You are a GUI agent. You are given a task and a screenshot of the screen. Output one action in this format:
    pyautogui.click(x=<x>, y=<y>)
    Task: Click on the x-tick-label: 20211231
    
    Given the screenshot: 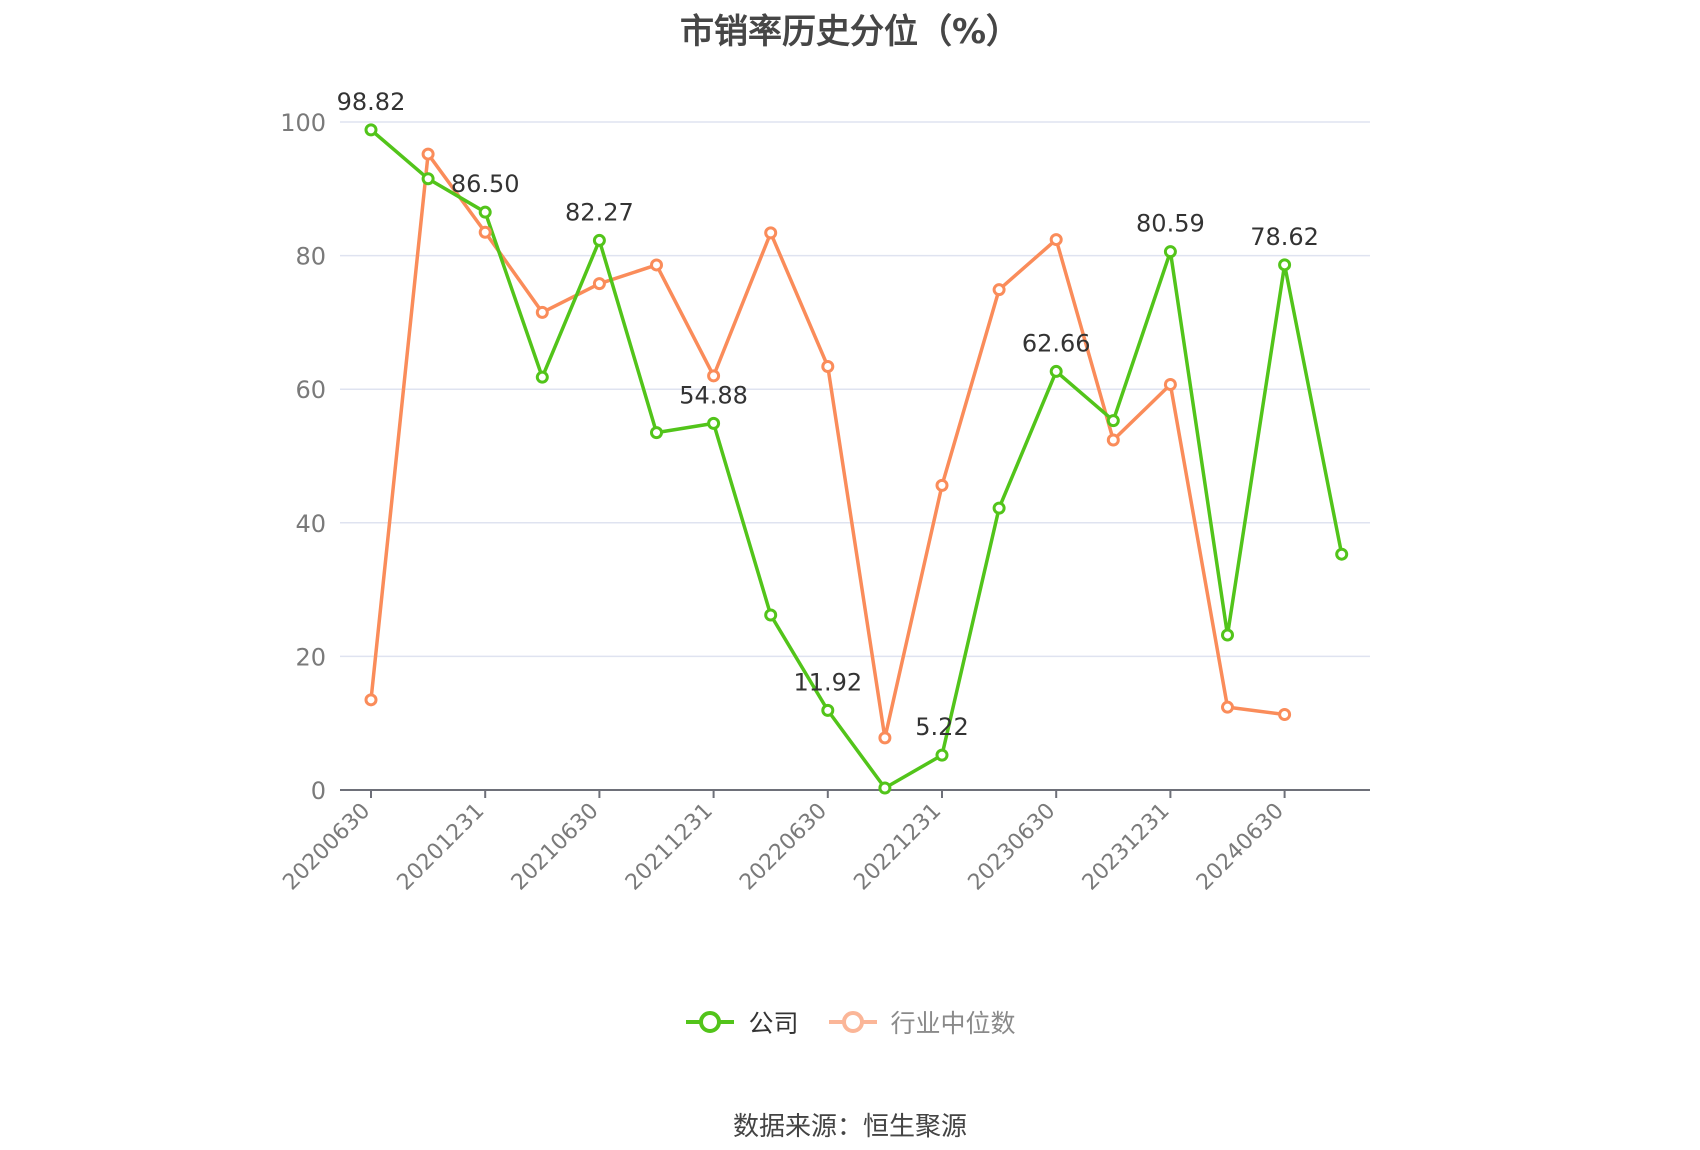 What is the action you would take?
    pyautogui.click(x=669, y=847)
    